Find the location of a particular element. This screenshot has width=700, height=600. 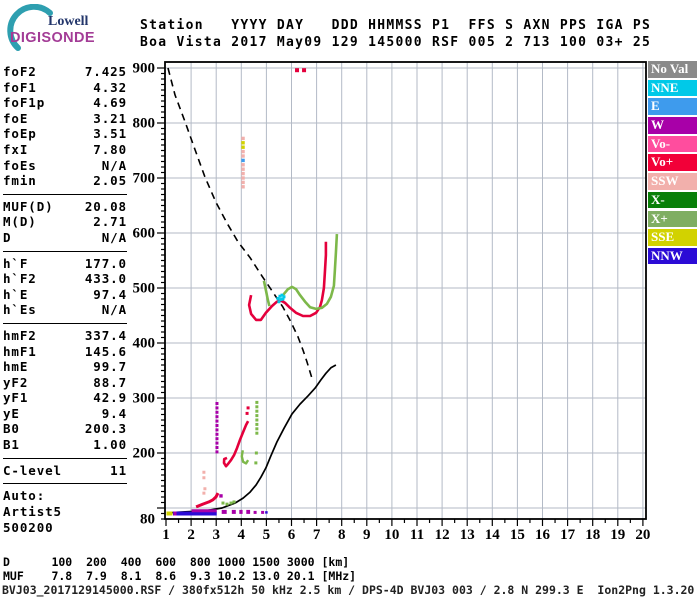

param-value: 20.08 is located at coordinates (105, 206).